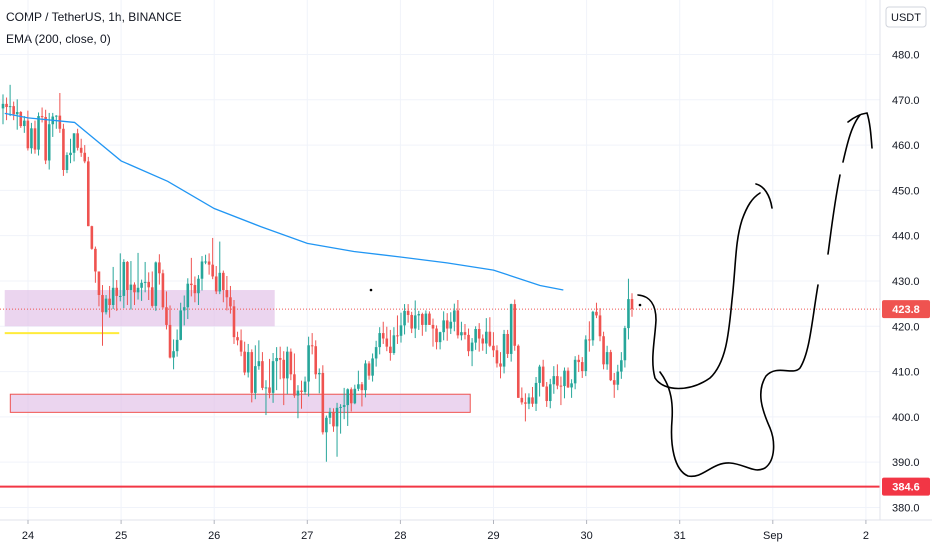  What do you see at coordinates (906, 101) in the screenshot?
I see `price-tick-label: 470.0` at bounding box center [906, 101].